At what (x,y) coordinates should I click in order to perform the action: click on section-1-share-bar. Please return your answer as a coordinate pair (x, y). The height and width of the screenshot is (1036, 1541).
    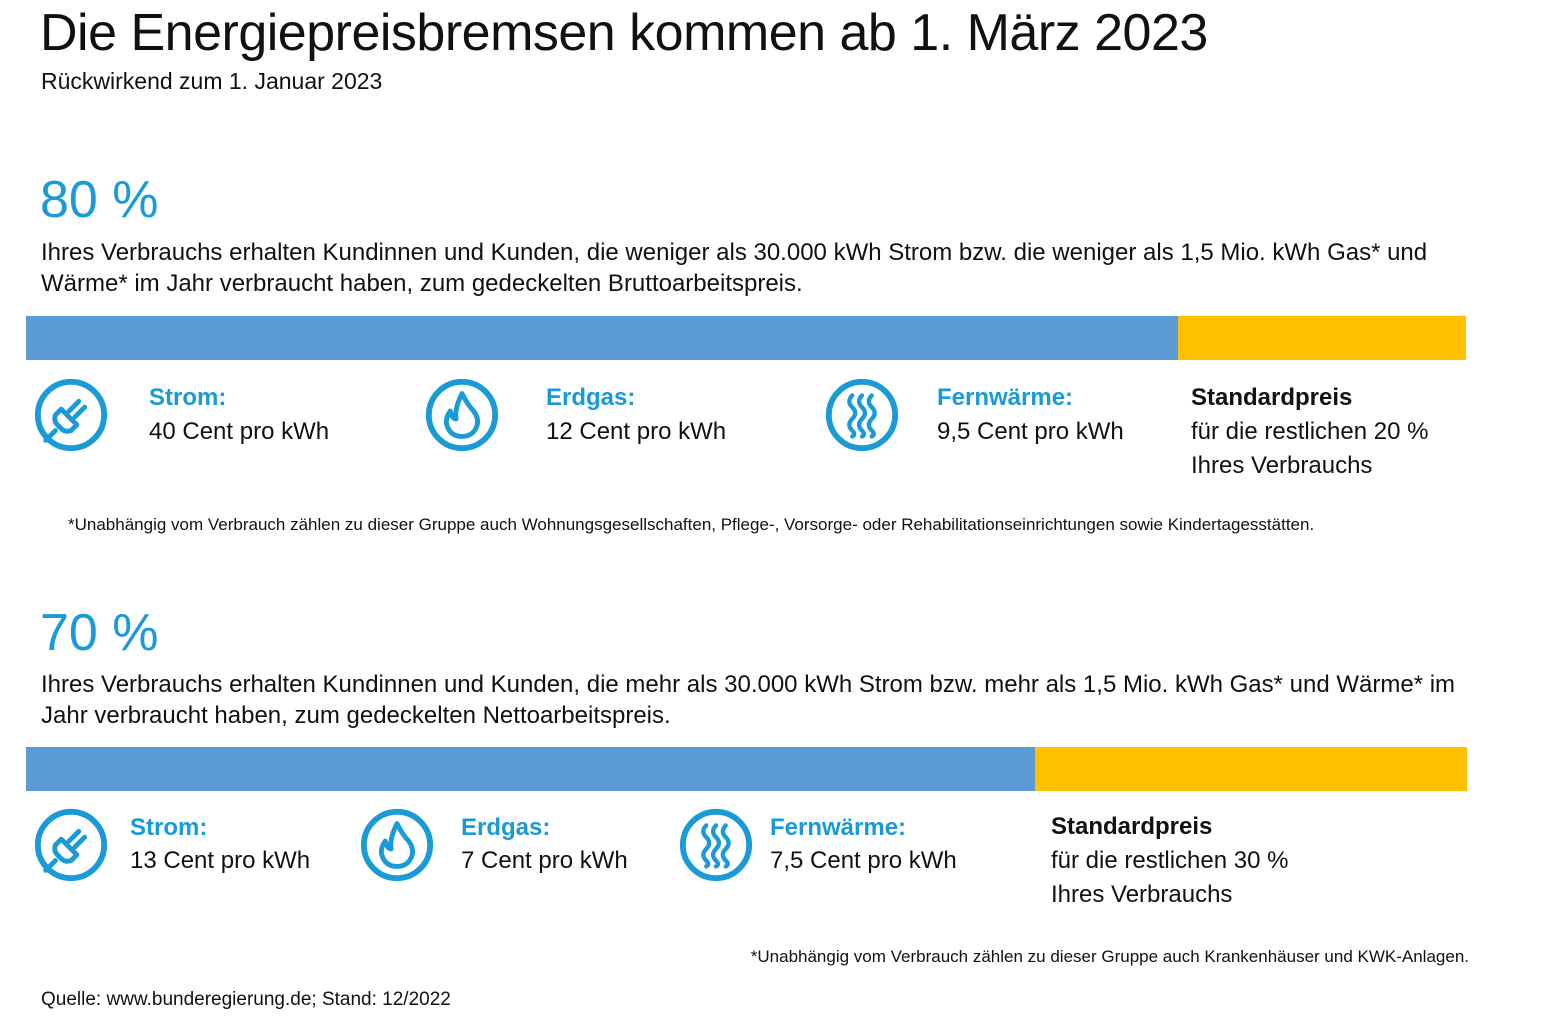
    Looking at the image, I should click on (746, 338).